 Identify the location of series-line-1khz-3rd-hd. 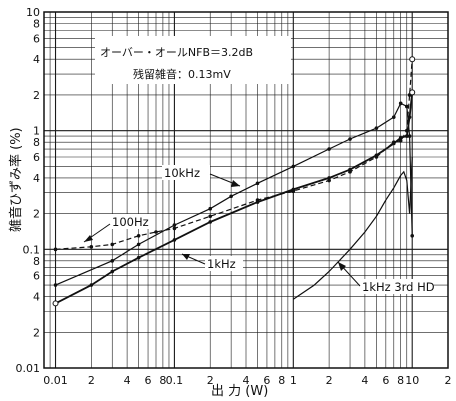
(352, 228).